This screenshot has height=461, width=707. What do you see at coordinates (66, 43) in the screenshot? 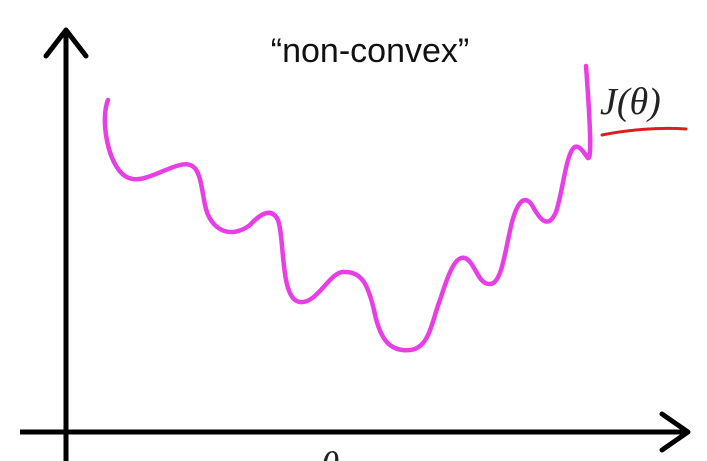
I see `y-axis-arrowhead` at bounding box center [66, 43].